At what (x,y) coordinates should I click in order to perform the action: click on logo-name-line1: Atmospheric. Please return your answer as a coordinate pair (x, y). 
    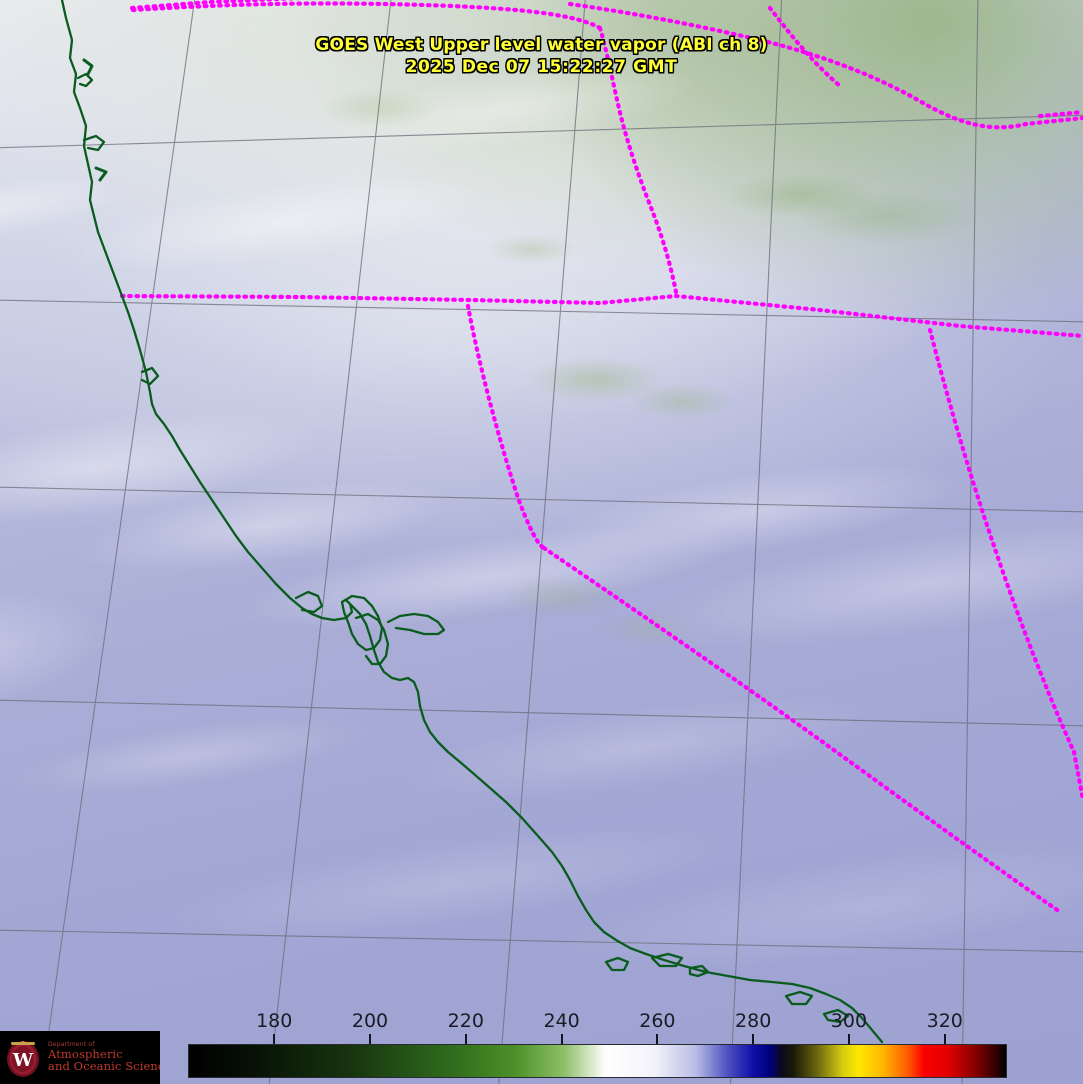
    Looking at the image, I should click on (85, 1053).